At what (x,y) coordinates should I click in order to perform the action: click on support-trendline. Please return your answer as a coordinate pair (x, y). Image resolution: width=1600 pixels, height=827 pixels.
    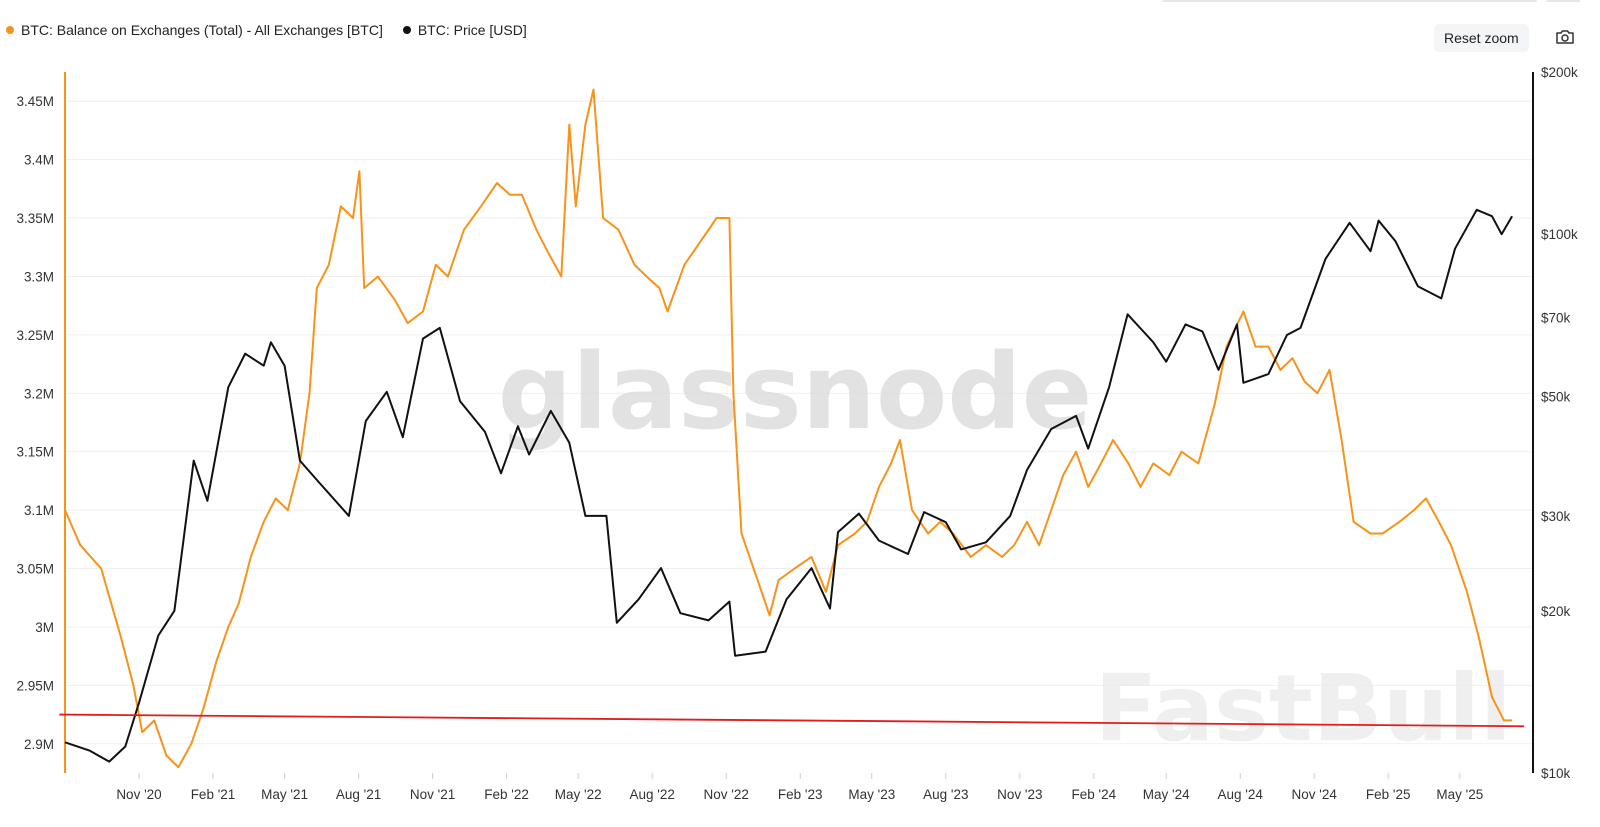
    Looking at the image, I should click on (792, 720).